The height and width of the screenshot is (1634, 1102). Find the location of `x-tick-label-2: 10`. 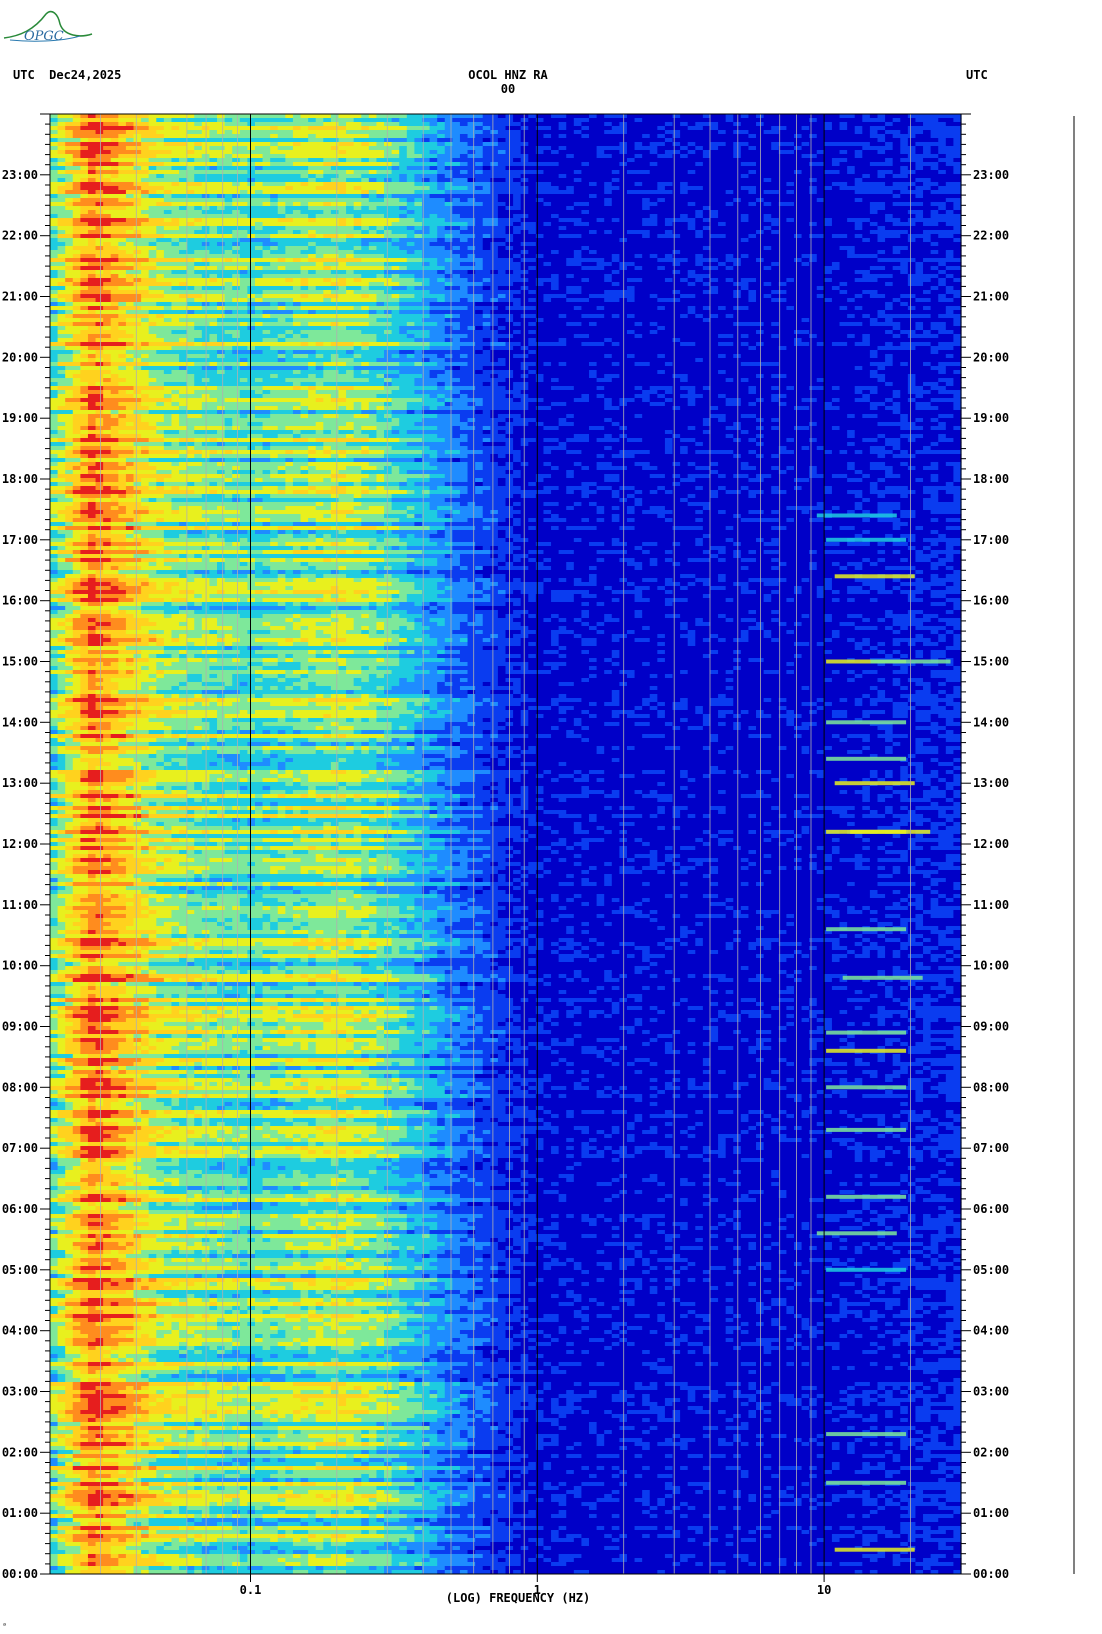

x-tick-label-2: 10 is located at coordinates (824, 1590).